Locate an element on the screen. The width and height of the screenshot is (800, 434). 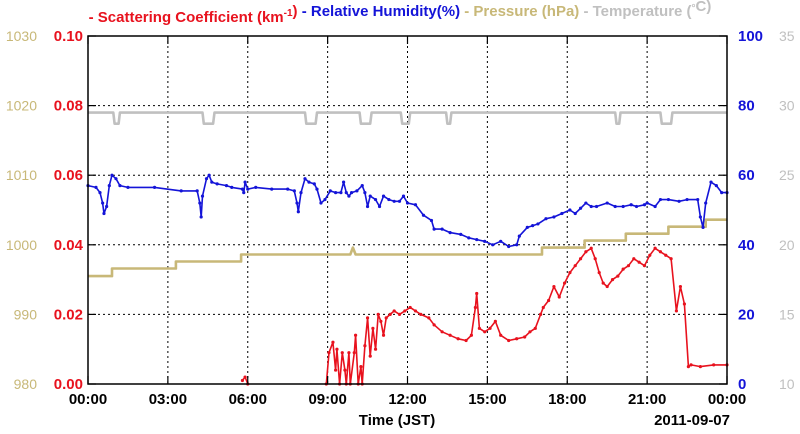
scattering-axis-tick-label: 0.04 is located at coordinates (69, 245).